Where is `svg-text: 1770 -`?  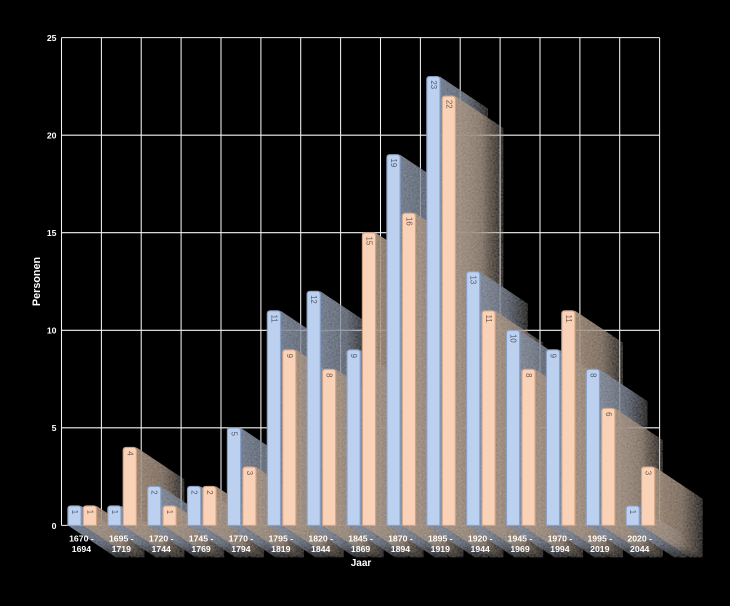 svg-text: 1770 - is located at coordinates (241, 538).